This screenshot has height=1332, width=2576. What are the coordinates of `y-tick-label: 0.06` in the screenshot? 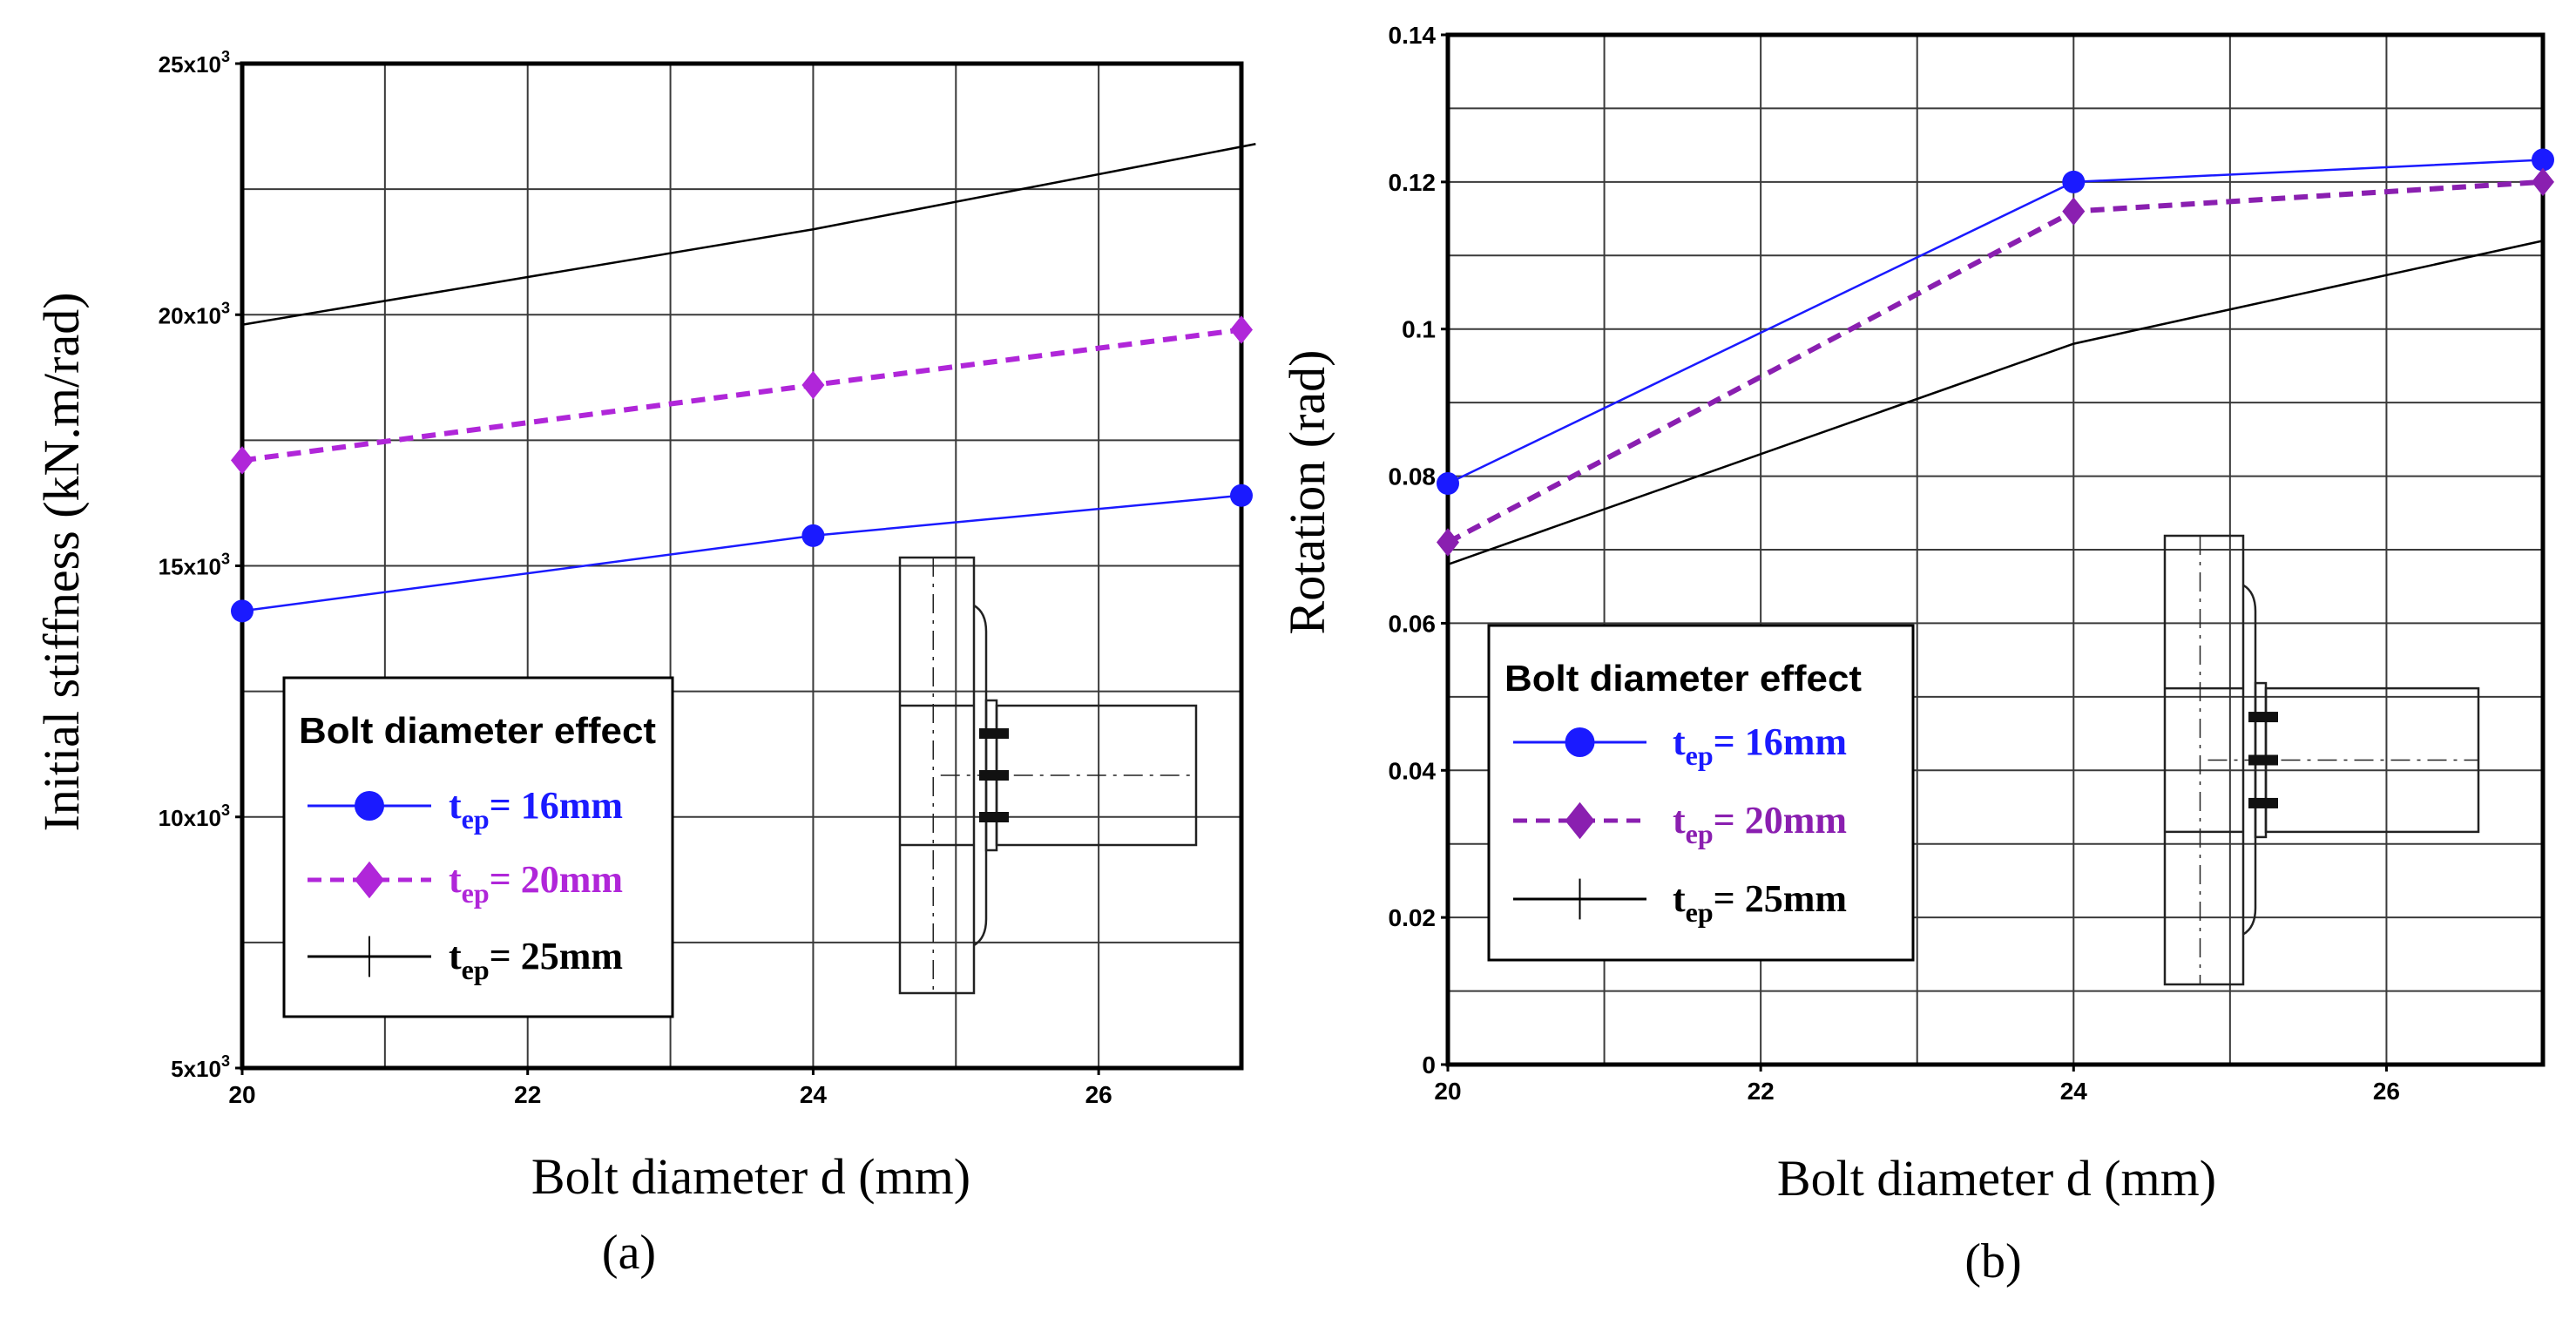 It's located at (1413, 624).